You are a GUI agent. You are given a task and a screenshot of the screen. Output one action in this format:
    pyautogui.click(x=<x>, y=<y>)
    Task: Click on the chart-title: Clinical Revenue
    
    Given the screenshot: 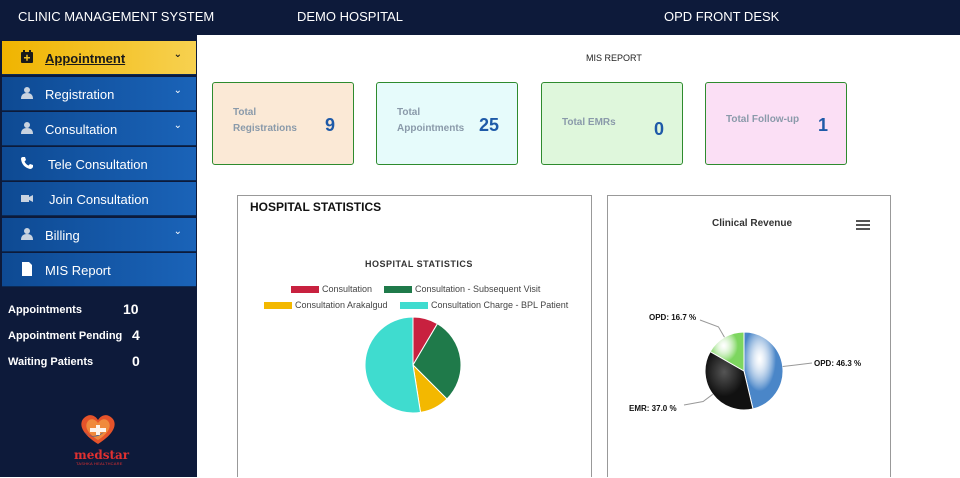 What is the action you would take?
    pyautogui.click(x=752, y=223)
    